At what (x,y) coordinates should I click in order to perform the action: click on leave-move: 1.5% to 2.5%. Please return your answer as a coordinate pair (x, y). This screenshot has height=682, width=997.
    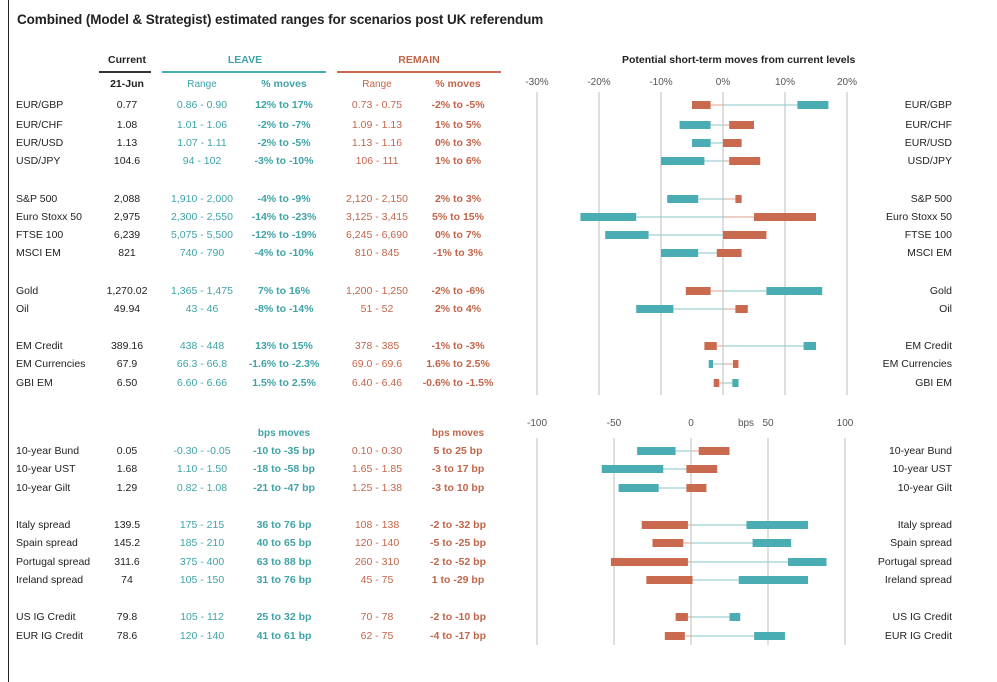
    Looking at the image, I should click on (284, 383).